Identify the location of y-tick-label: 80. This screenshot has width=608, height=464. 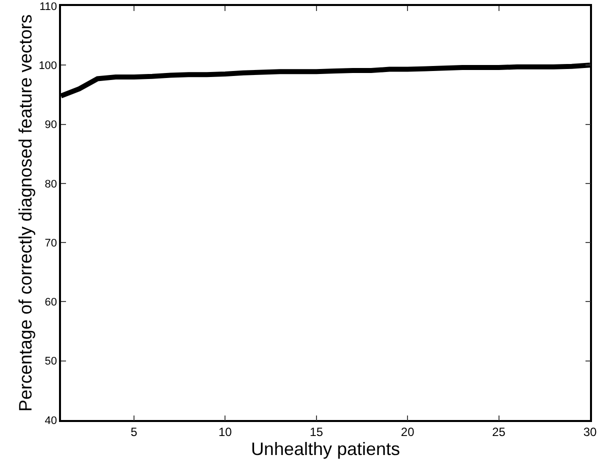
(51, 184).